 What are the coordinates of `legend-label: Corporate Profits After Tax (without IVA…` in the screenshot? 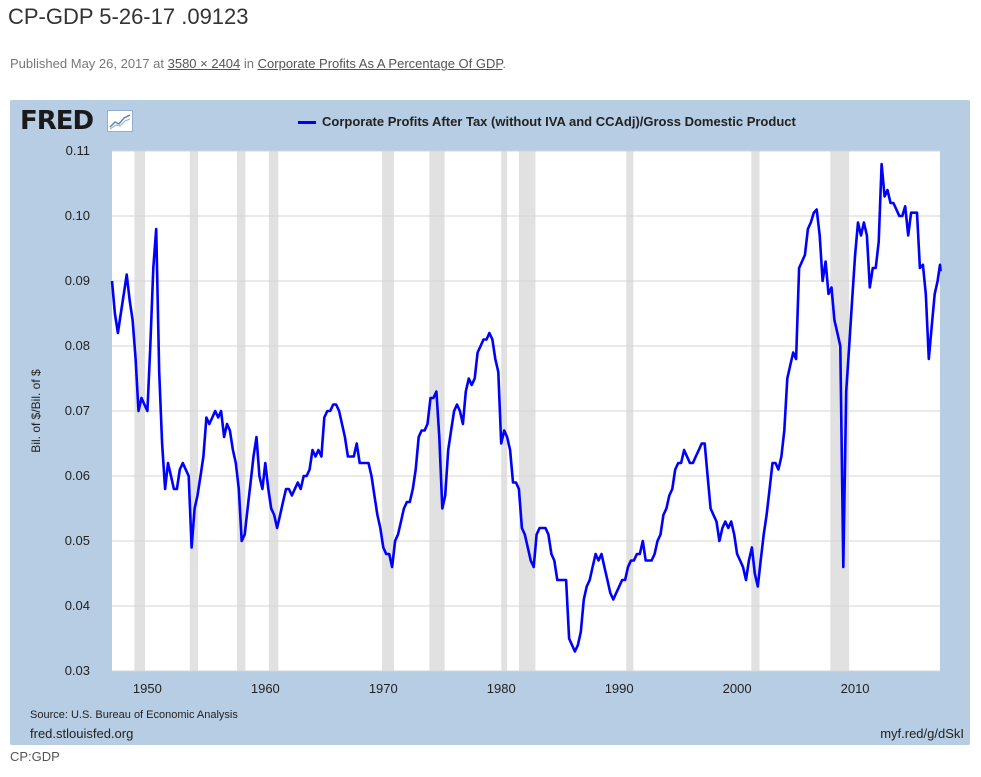 It's located at (559, 121).